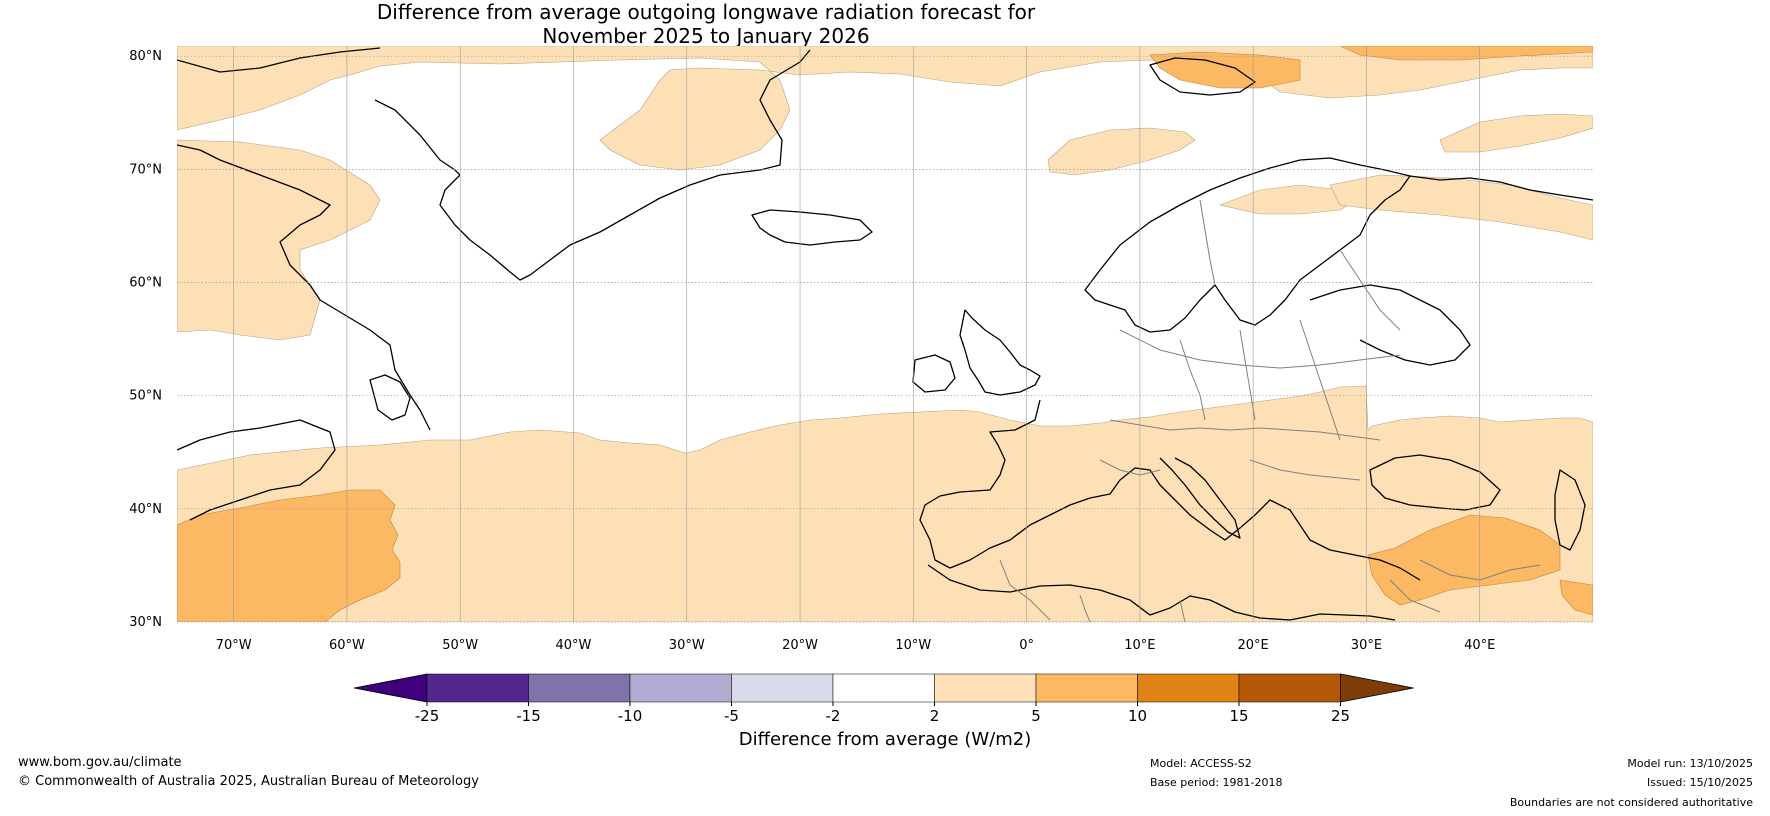  What do you see at coordinates (145, 283) in the screenshot?
I see `lat-label: 60°N` at bounding box center [145, 283].